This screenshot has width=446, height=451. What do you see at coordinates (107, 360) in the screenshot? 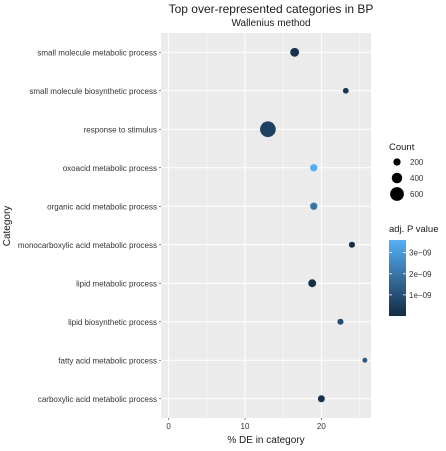
I see `y-tick-label: fatty acid metabolic process` at bounding box center [107, 360].